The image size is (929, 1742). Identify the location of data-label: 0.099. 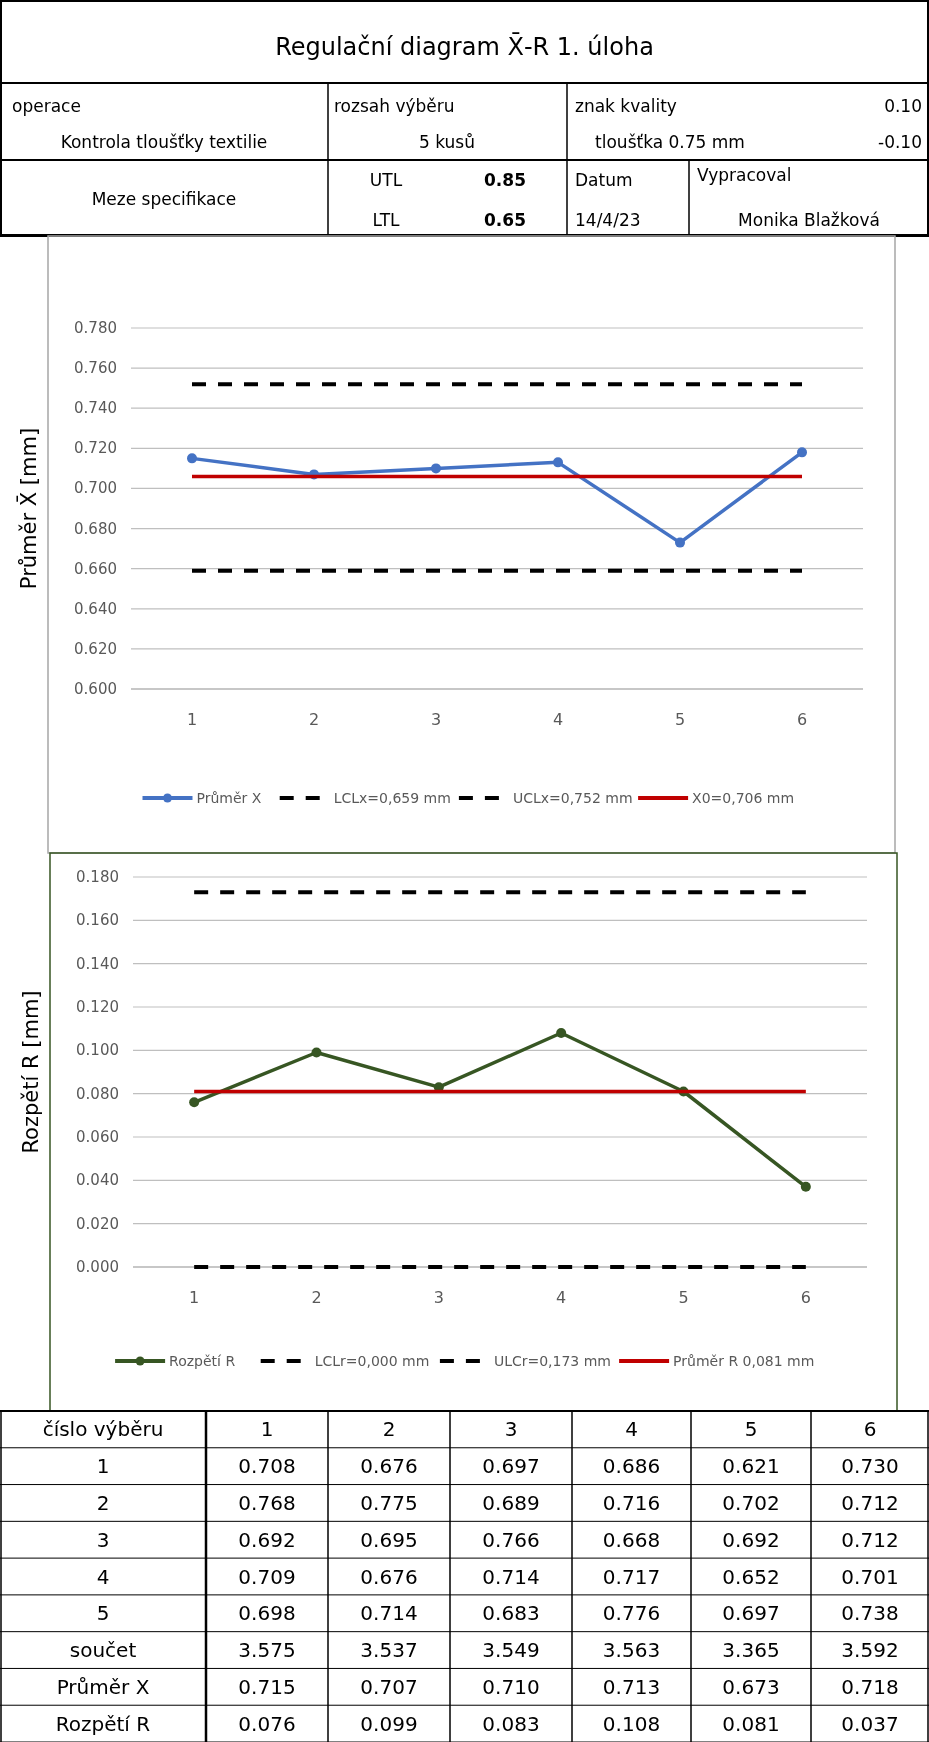
(389, 1723).